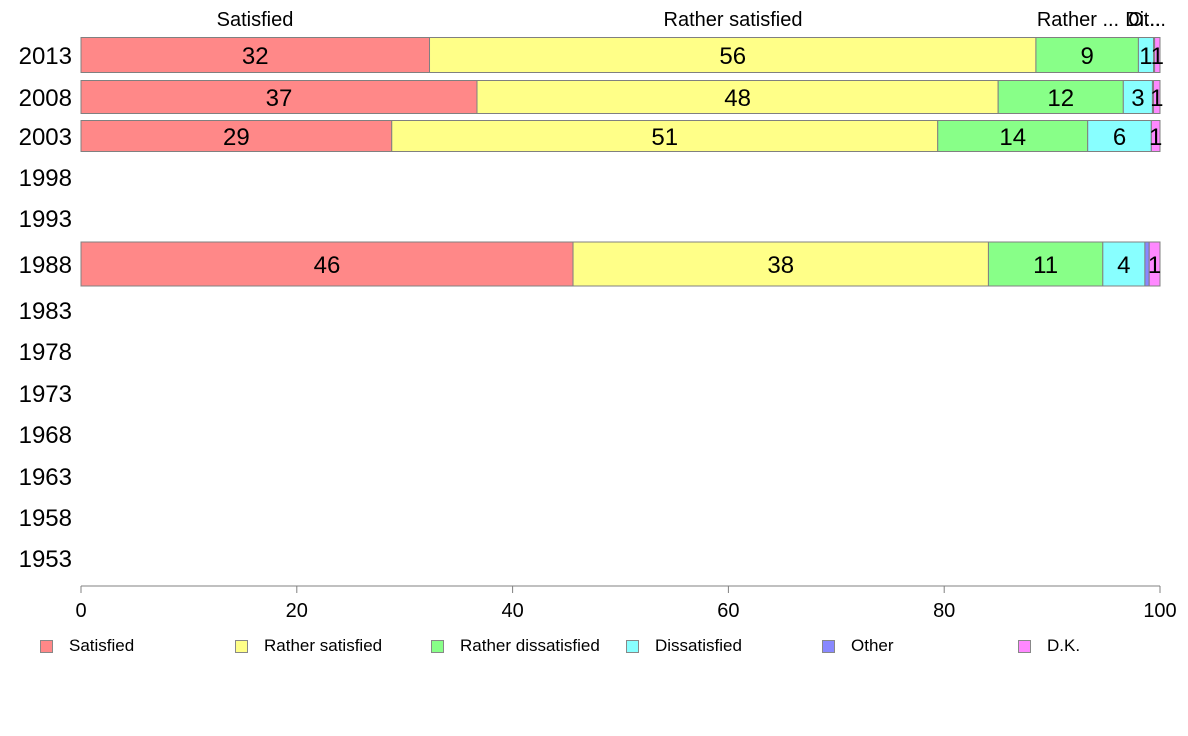  I want to click on x-tick-label: 20, so click(297, 611).